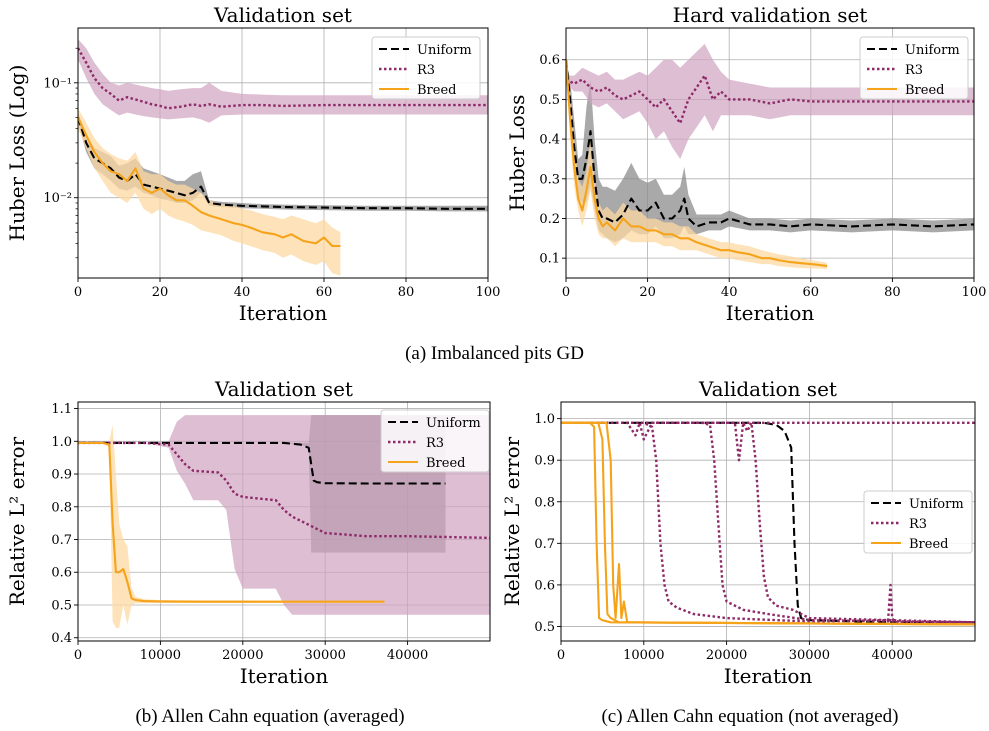 Image resolution: width=989 pixels, height=731 pixels. I want to click on y-tick-label: 0.1, so click(549, 259).